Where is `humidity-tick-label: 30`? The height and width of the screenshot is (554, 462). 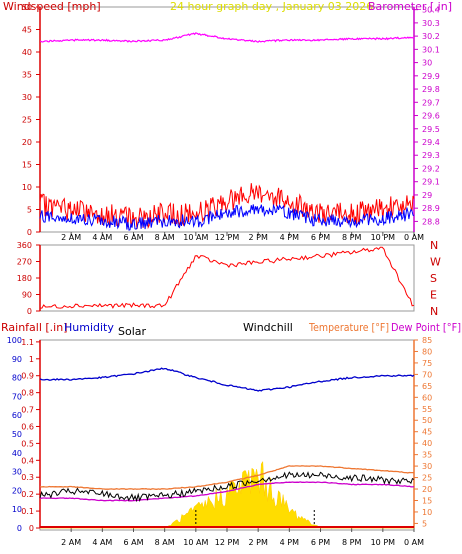 humidity-tick-label: 30 is located at coordinates (17, 472).